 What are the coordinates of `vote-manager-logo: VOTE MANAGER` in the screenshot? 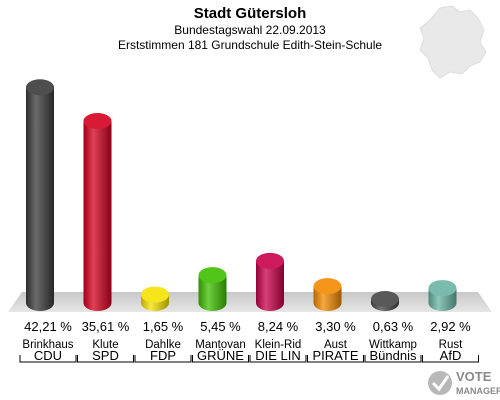 It's located at (464, 382).